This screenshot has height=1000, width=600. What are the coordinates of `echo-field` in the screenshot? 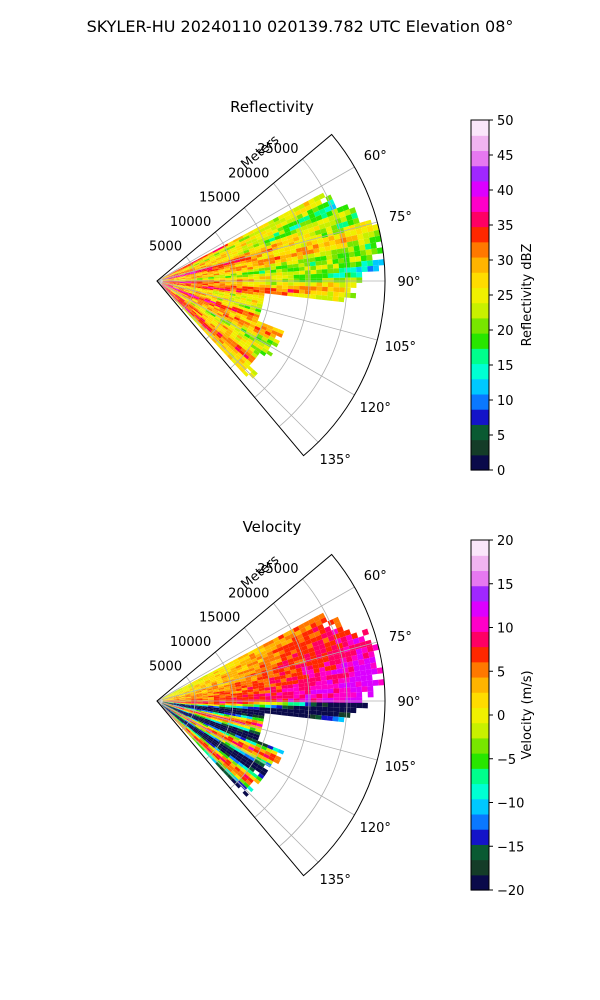 It's located at (272, 285).